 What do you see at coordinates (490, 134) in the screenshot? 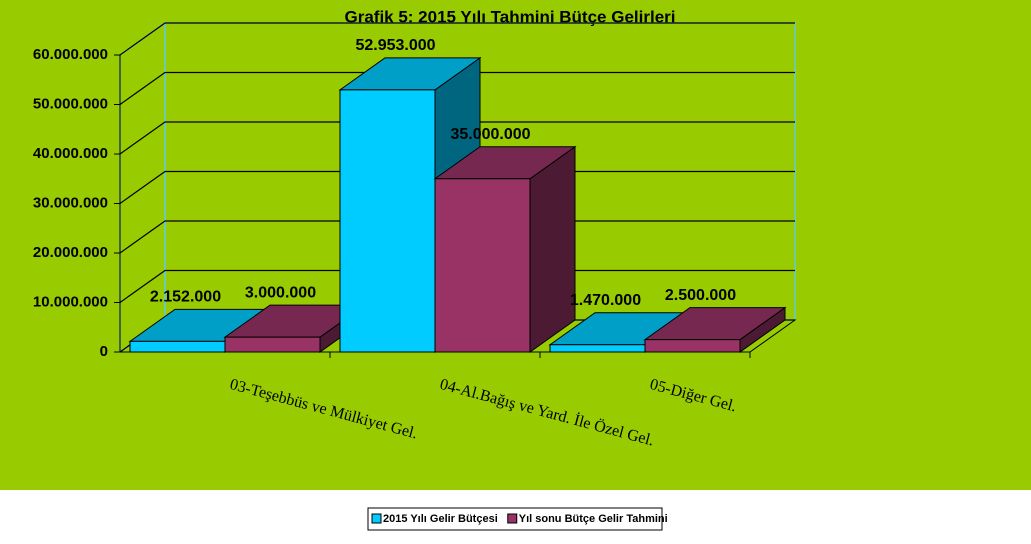
I see `data-label: 35.000.000` at bounding box center [490, 134].